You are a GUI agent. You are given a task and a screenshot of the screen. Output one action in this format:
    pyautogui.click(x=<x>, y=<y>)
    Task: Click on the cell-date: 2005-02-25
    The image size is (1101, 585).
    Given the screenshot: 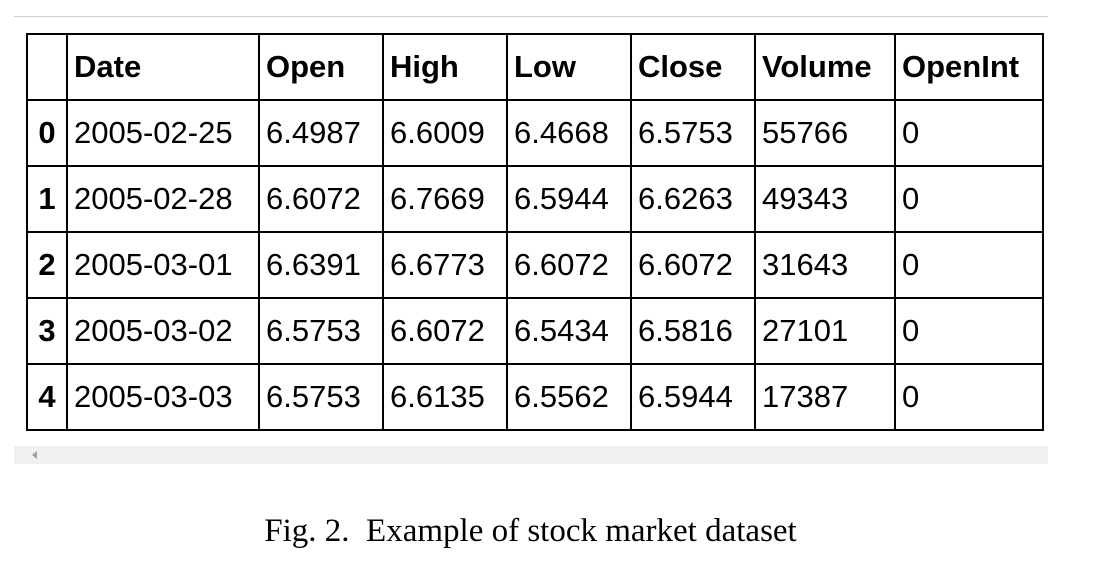 What is the action you would take?
    pyautogui.click(x=163, y=133)
    